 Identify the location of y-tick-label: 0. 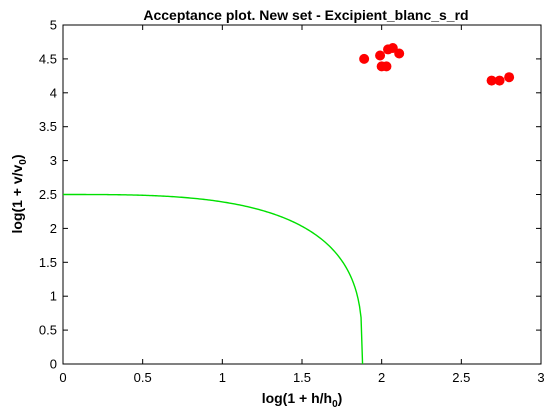
(53, 364).